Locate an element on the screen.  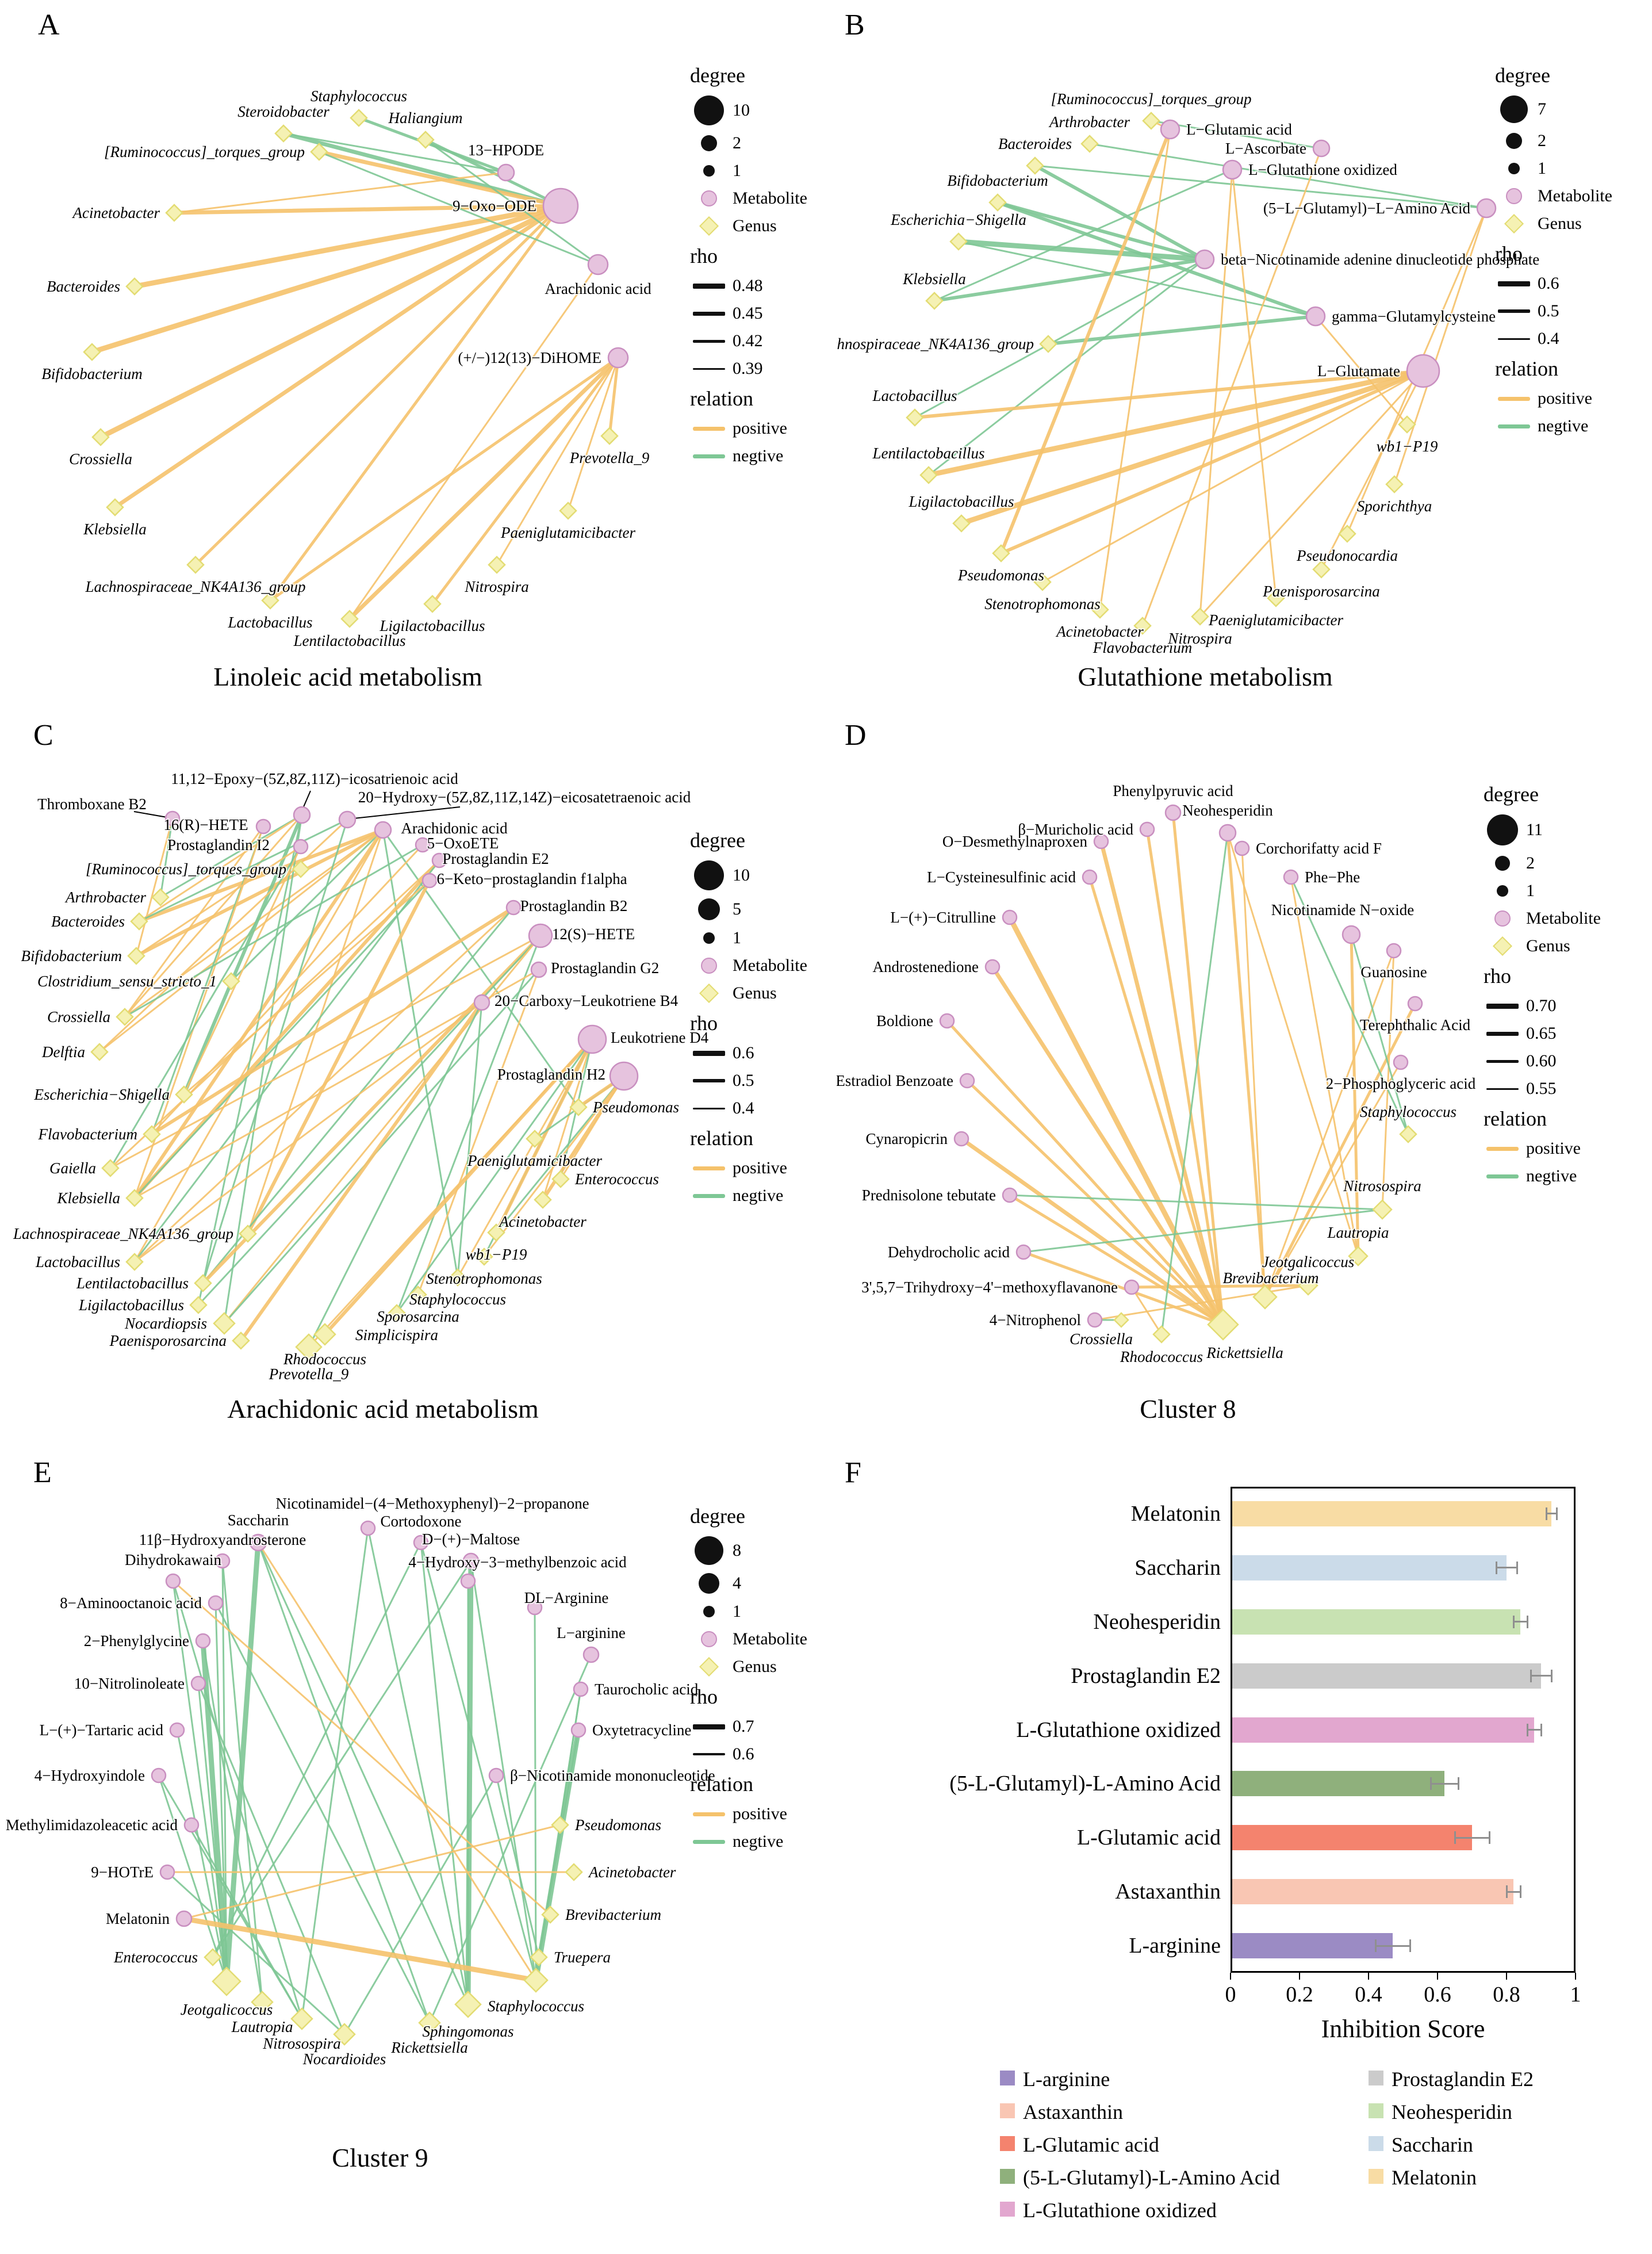
genus-label: Flavobacterium is located at coordinates (1142, 647).